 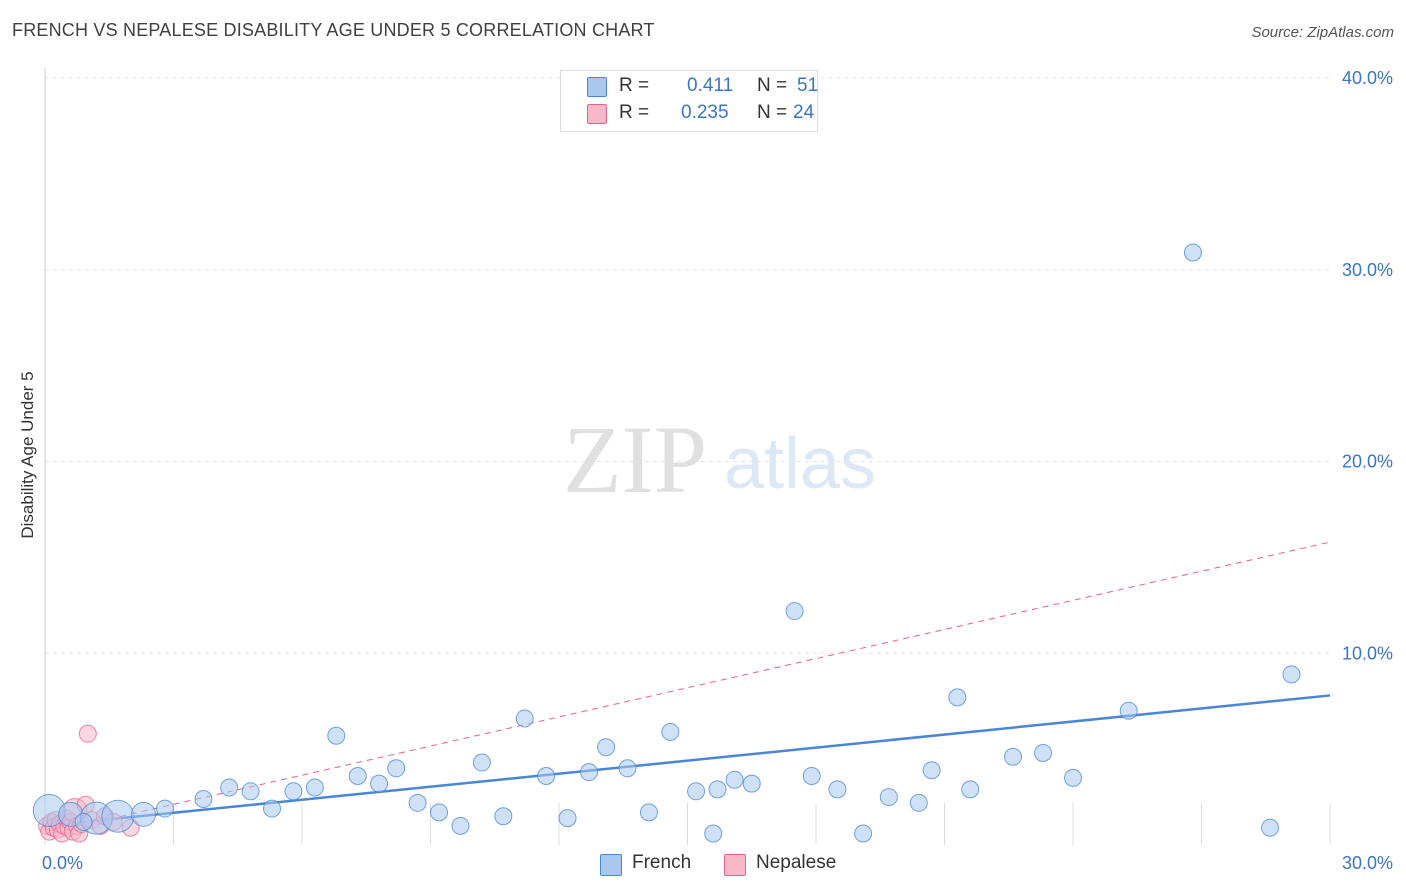 What do you see at coordinates (1322, 32) in the screenshot?
I see `source-label: Source: ZipAtlas.com` at bounding box center [1322, 32].